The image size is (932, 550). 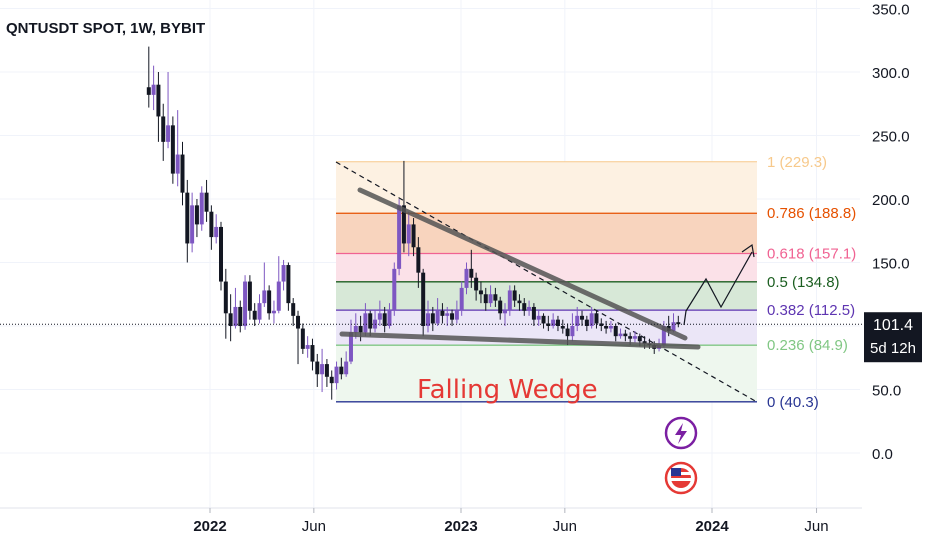 I want to click on fib-level-label: 0.786 (188.8), so click(x=811, y=213).